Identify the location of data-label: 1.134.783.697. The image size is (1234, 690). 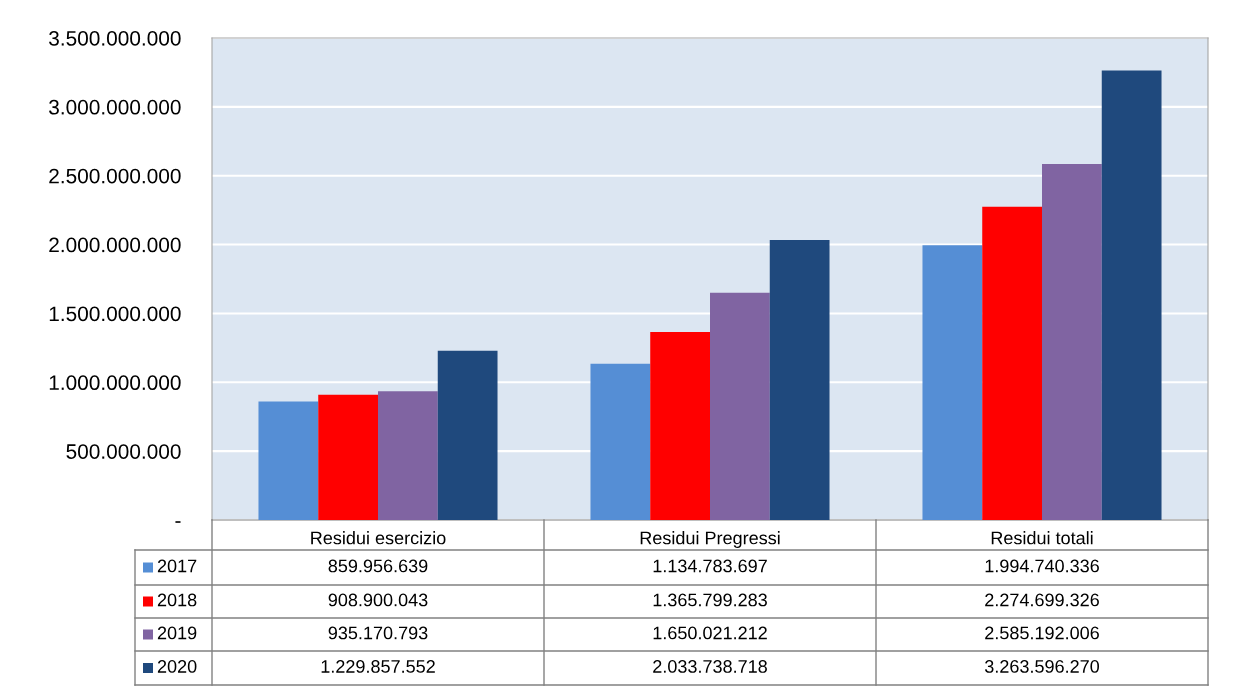
(710, 566).